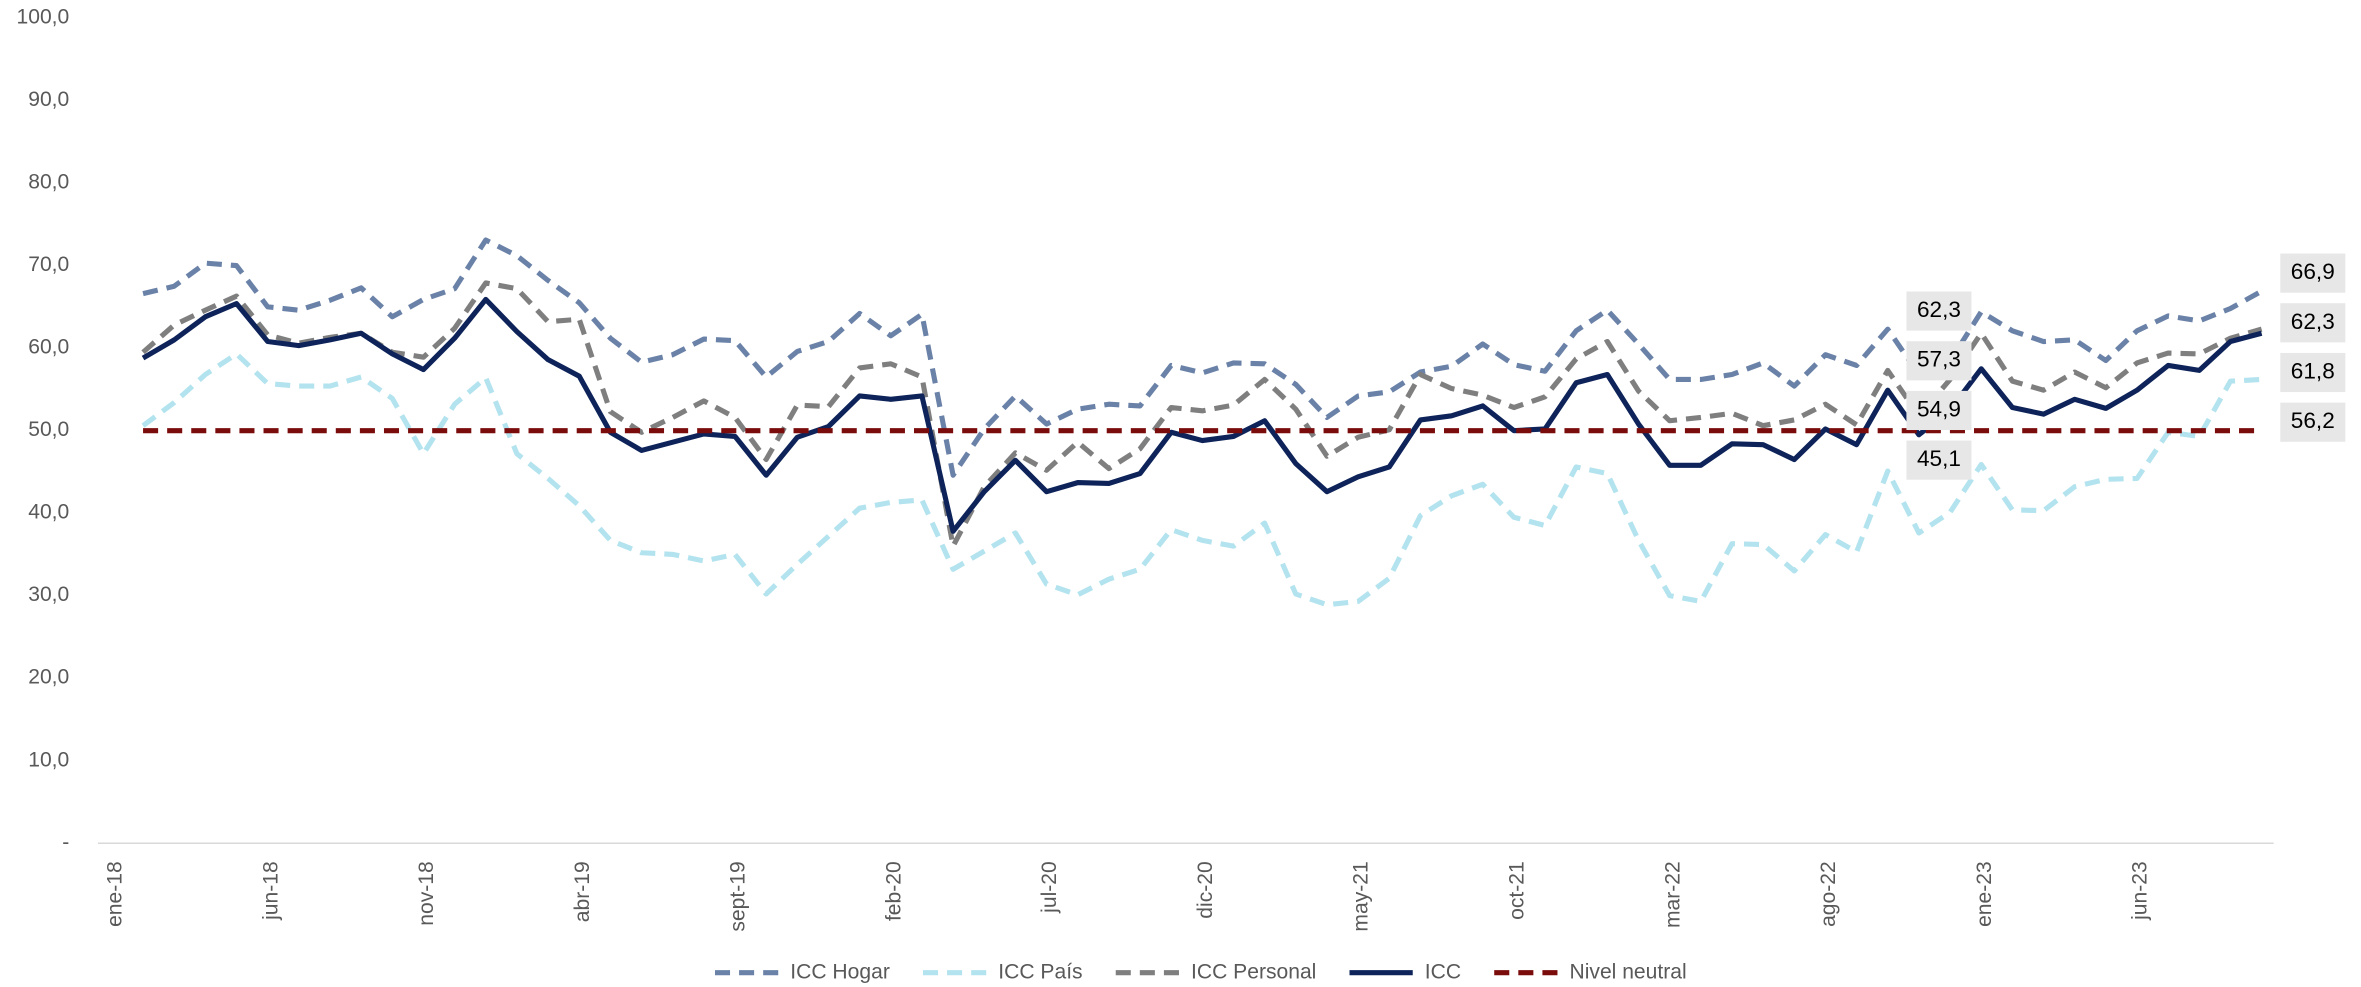 Image resolution: width=2361 pixels, height=987 pixels. What do you see at coordinates (43, 17) in the screenshot?
I see `y-tick-label: 100,0` at bounding box center [43, 17].